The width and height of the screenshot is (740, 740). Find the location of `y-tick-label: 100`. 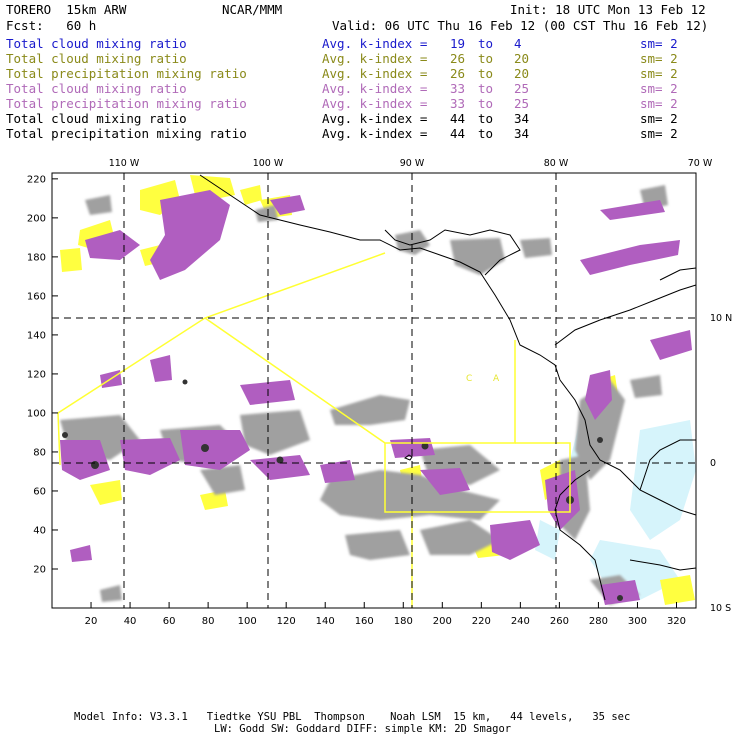

y-tick-label: 100 is located at coordinates (36, 413).